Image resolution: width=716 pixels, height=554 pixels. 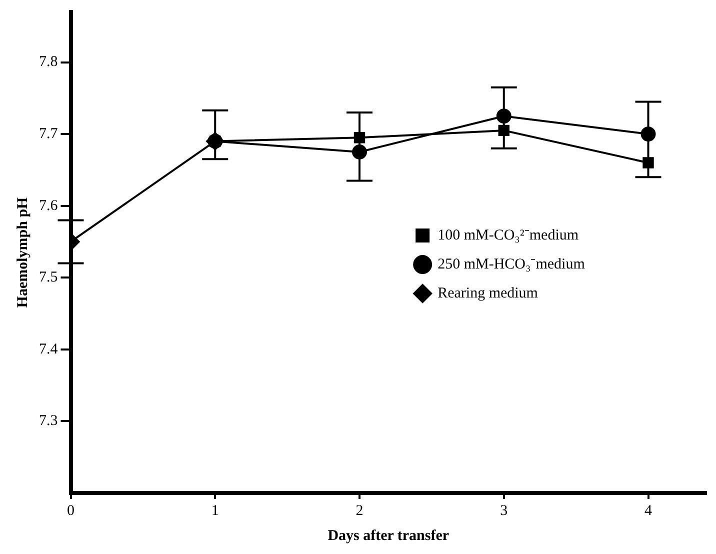 I want to click on x-tick-label: 2, so click(x=360, y=510).